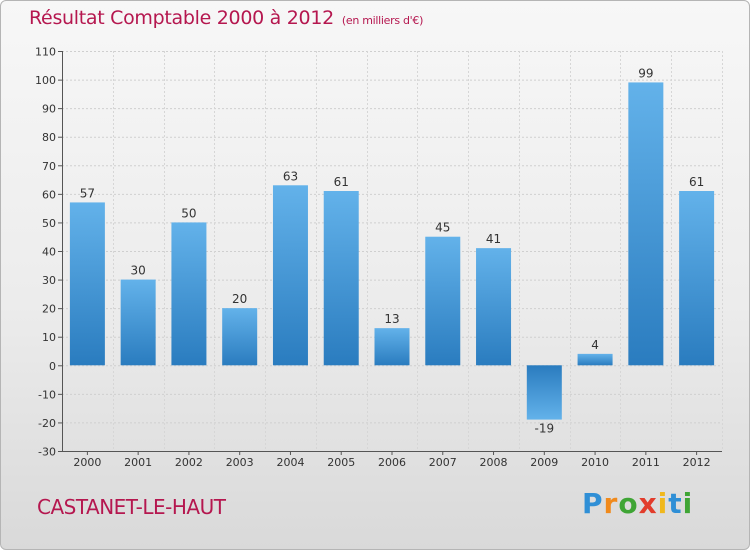 The height and width of the screenshot is (550, 750). What do you see at coordinates (131, 507) in the screenshot?
I see `city-name: CASTANET-LE-HAUT` at bounding box center [131, 507].